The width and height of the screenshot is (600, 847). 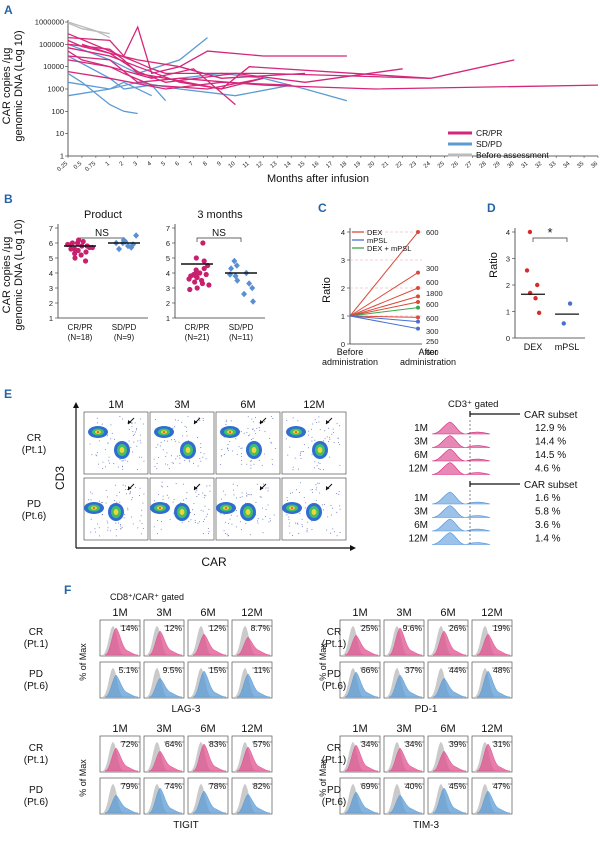 What do you see at coordinates (34, 516) in the screenshot?
I see `panel-e-row-patient: (Pt.6)` at bounding box center [34, 516].